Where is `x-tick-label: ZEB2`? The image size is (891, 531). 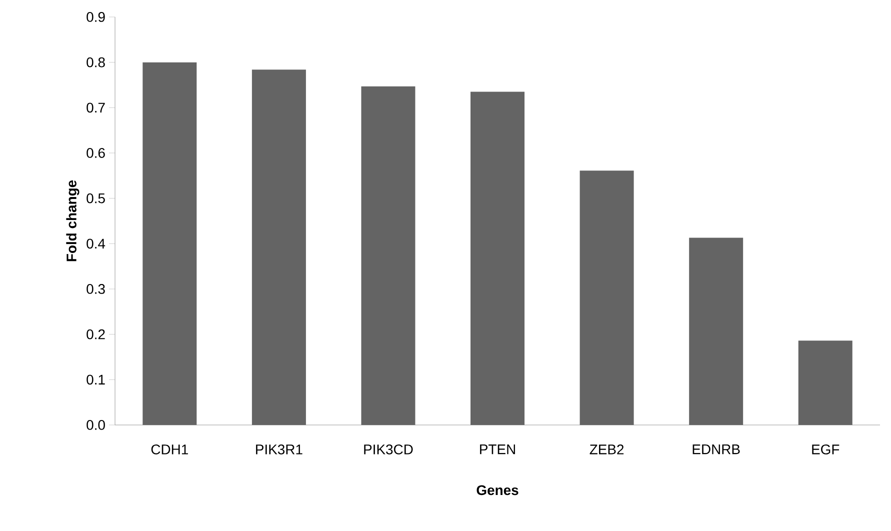 x-tick-label: ZEB2 is located at coordinates (607, 449).